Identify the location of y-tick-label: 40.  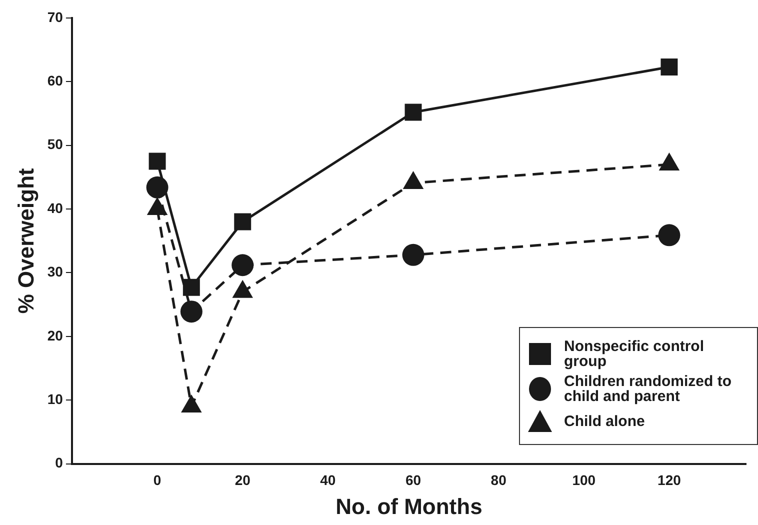
(55, 208).